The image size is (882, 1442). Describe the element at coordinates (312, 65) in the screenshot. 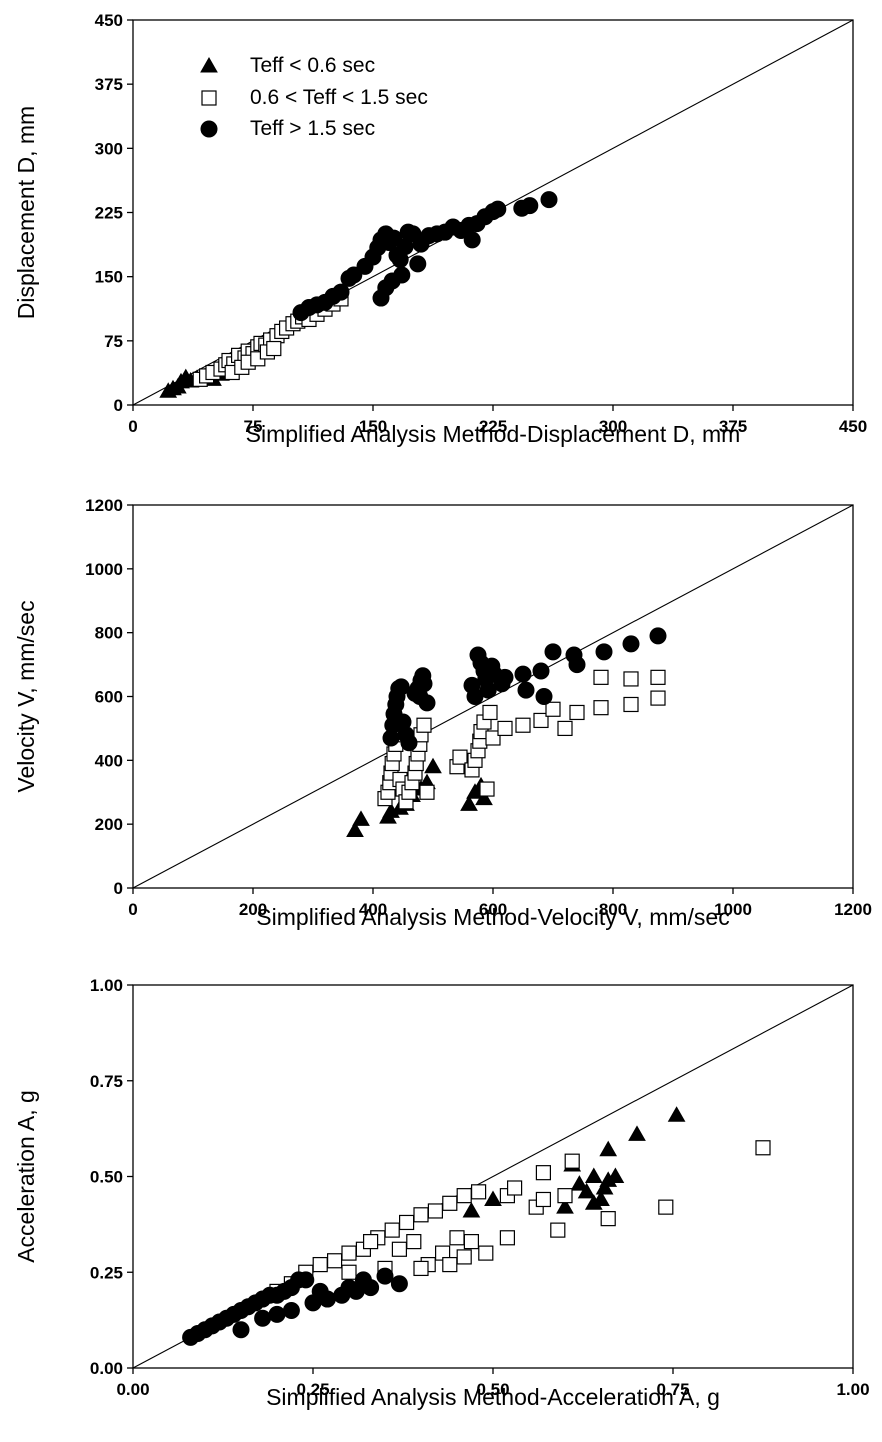

I see `legend-label: Teff < 0.6 sec` at that location.